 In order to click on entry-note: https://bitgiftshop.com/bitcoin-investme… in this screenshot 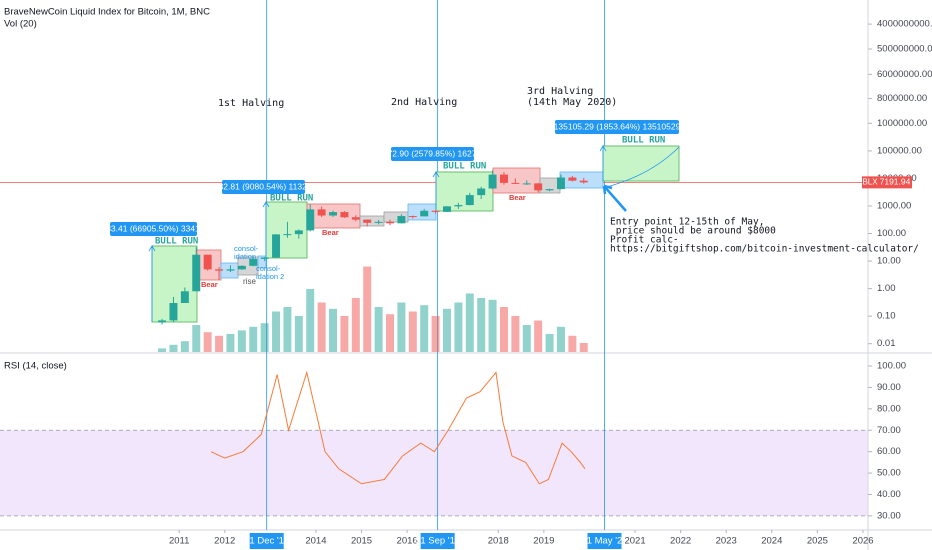, I will do `click(764, 249)`.